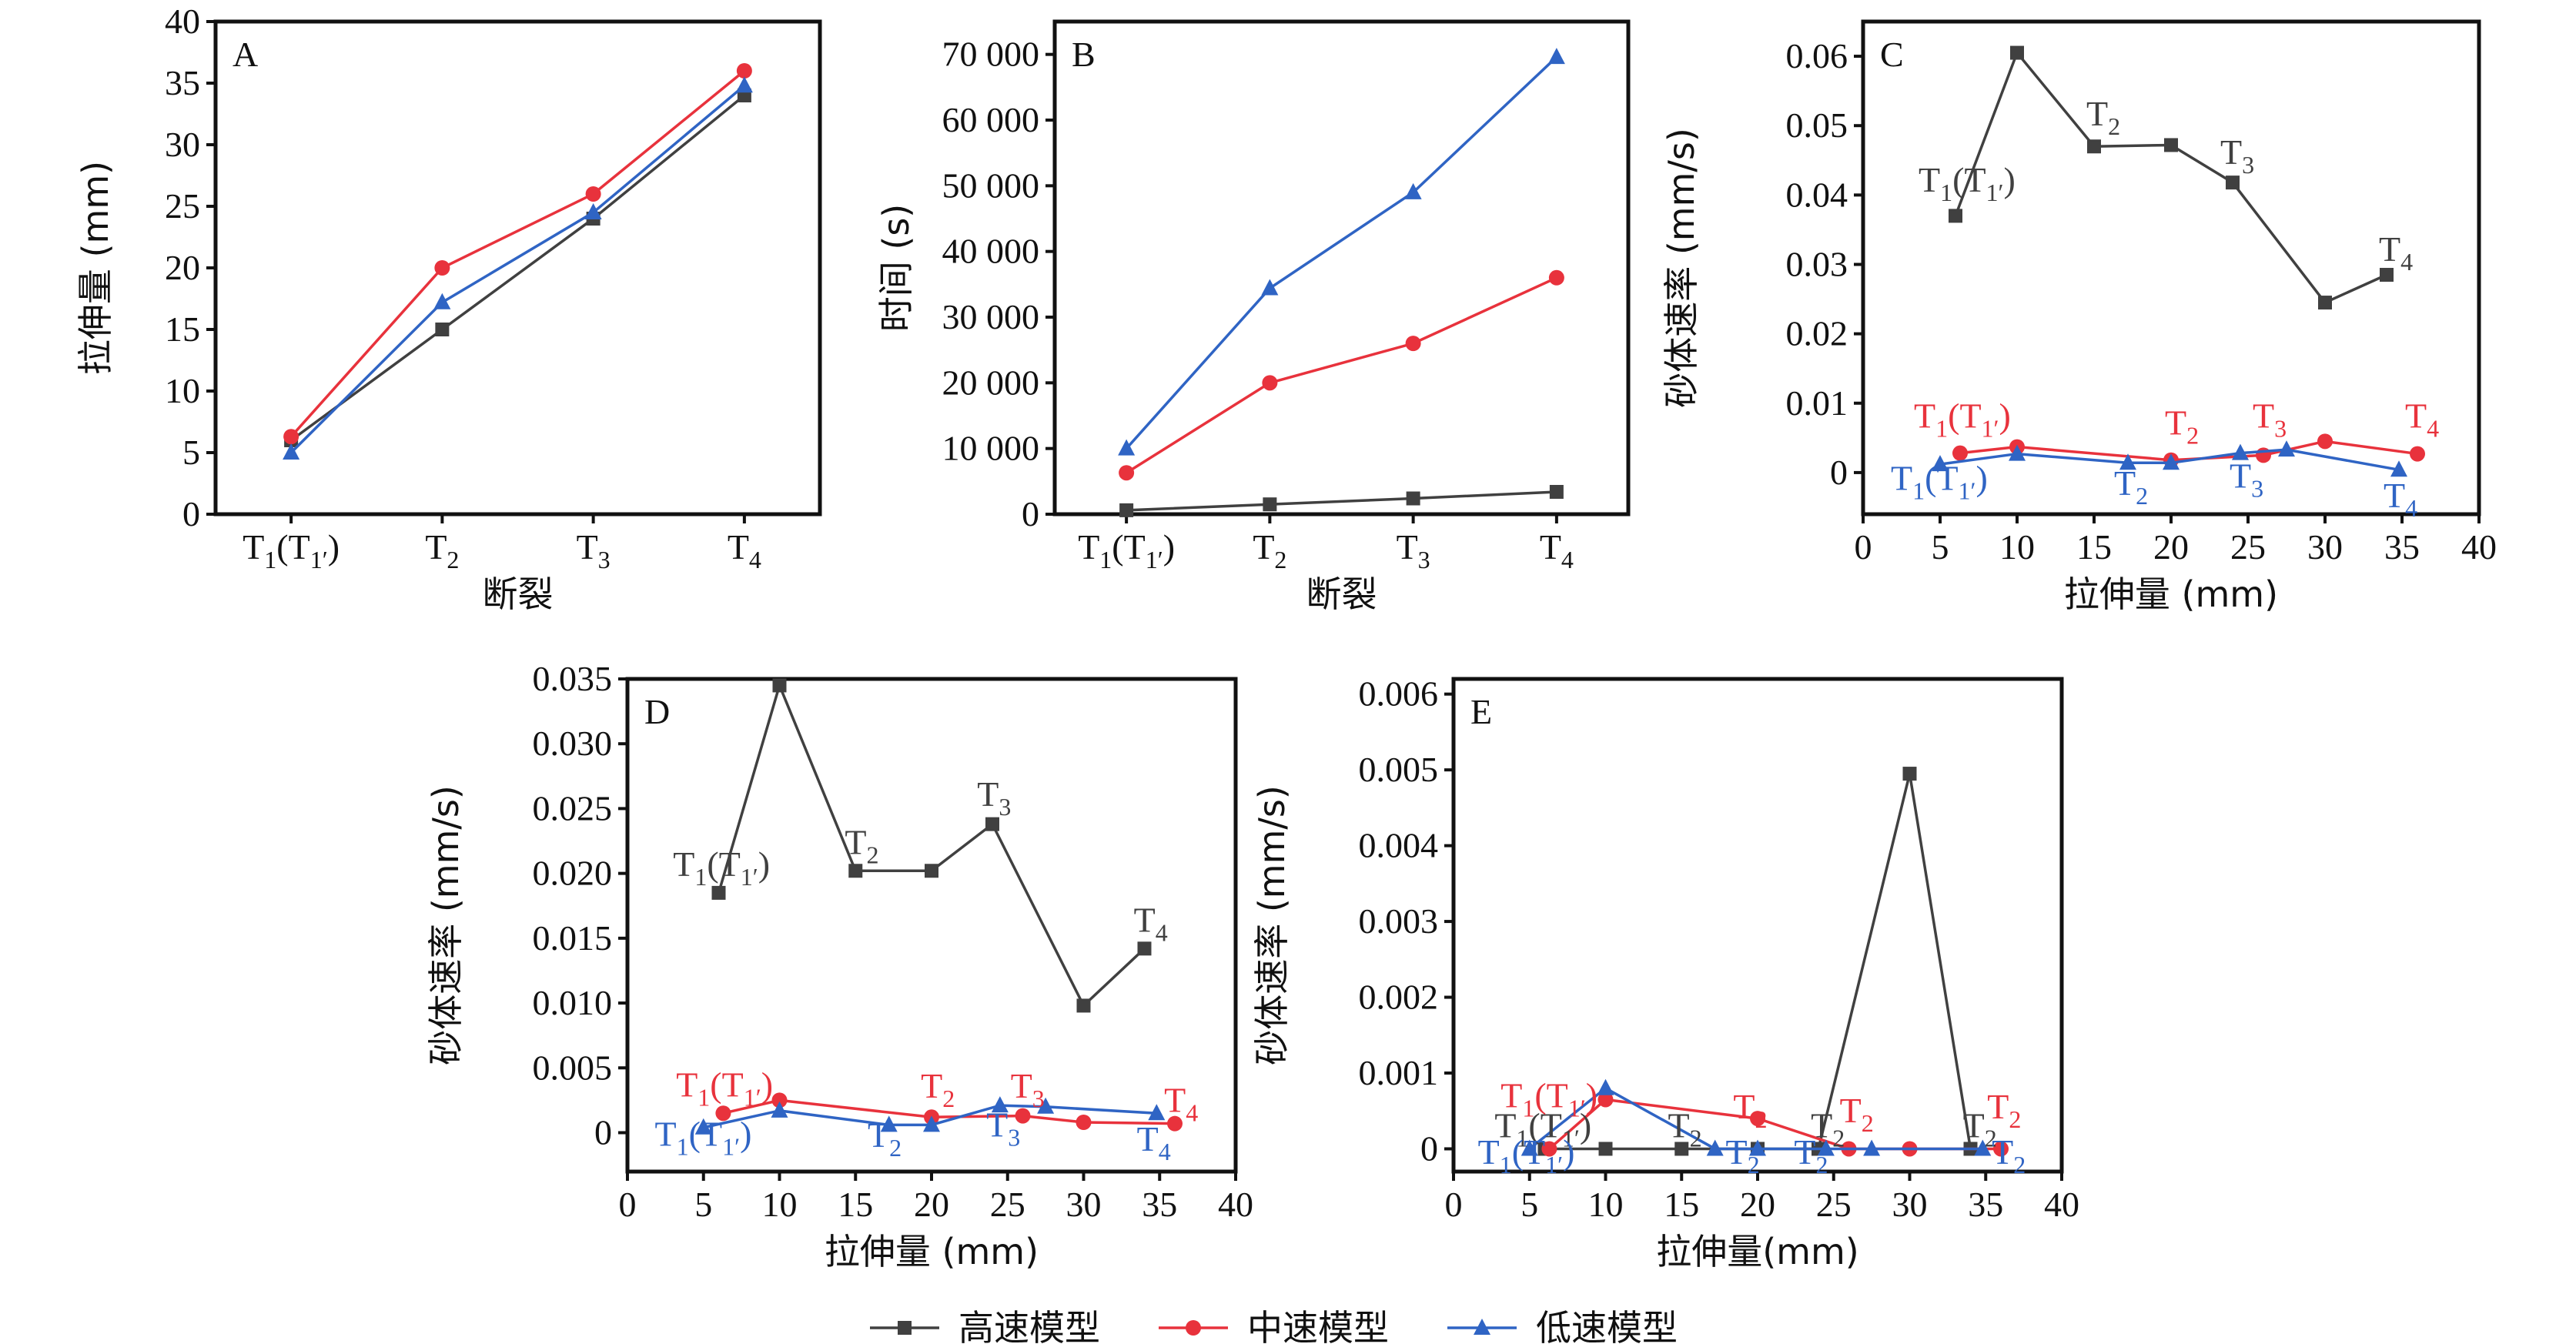  Describe the element at coordinates (1839, 472) in the screenshot. I see `y-tick-label: 0` at that location.